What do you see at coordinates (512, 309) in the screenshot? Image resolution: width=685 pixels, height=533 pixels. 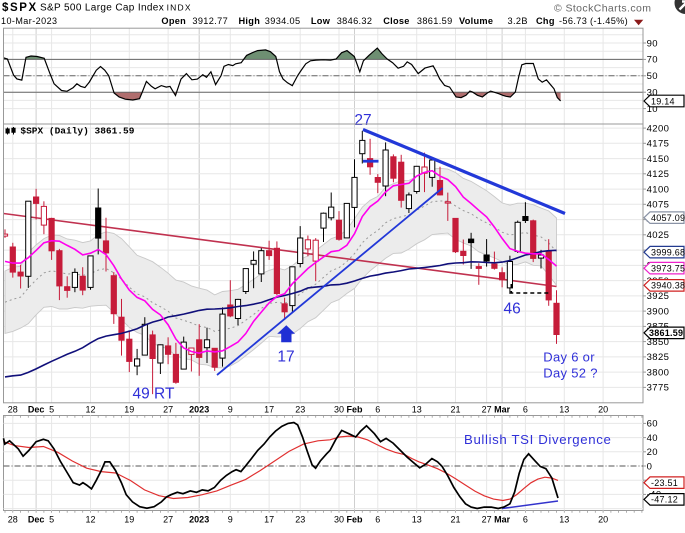 I see `svg-text: 46` at bounding box center [512, 309].